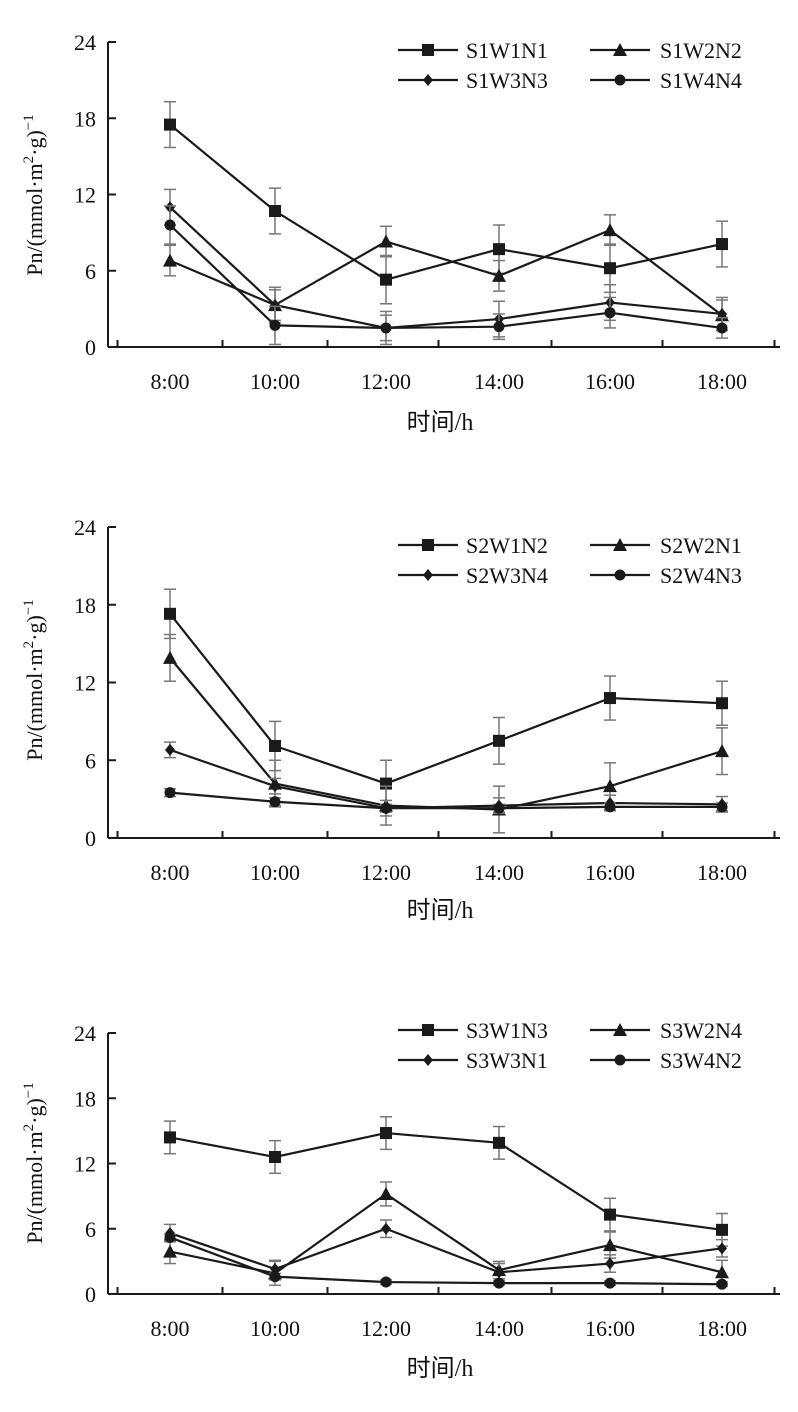  What do you see at coordinates (701, 1060) in the screenshot?
I see `legend-label: S3W4N2` at bounding box center [701, 1060].